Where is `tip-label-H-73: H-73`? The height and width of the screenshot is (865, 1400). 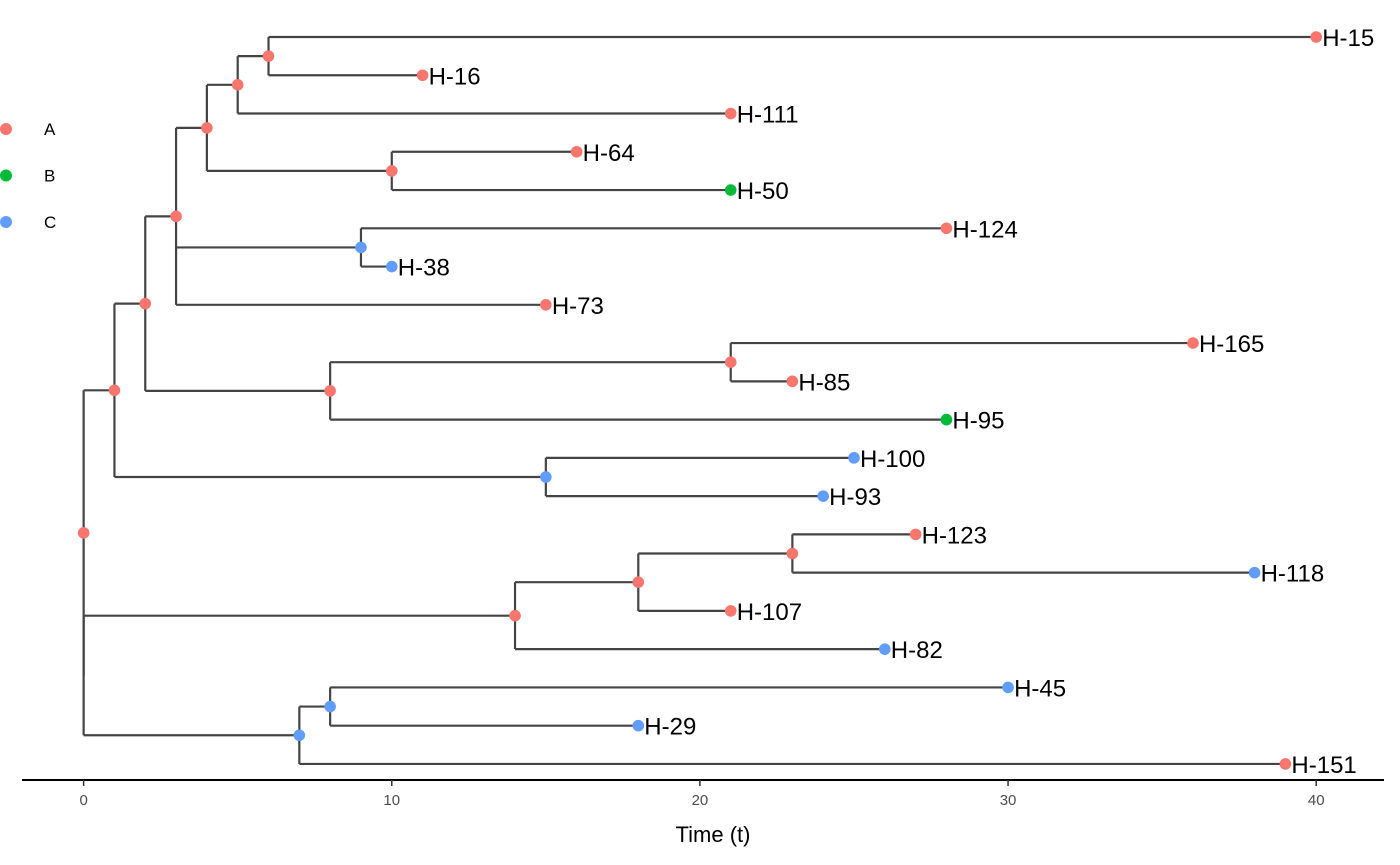
tip-label-H-73: H-73 is located at coordinates (578, 306).